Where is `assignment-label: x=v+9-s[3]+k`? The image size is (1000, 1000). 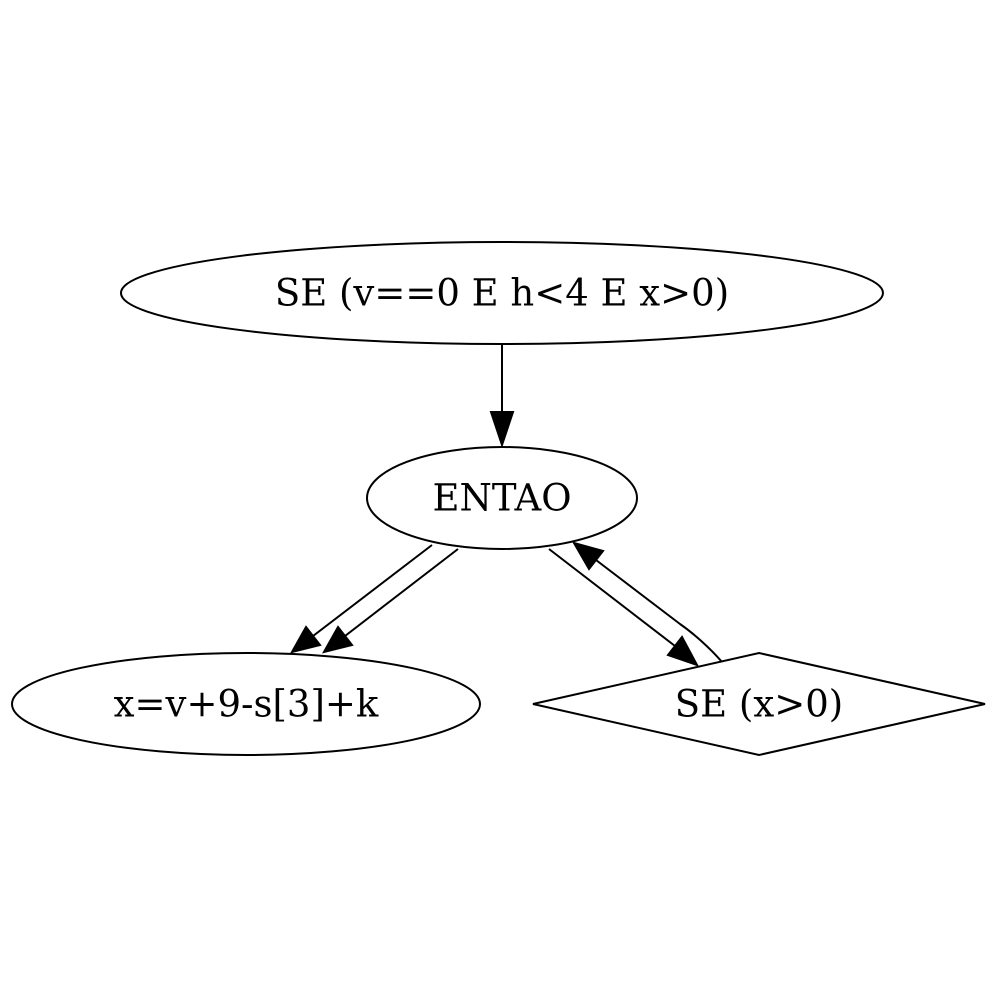 assignment-label: x=v+9-s[3]+k is located at coordinates (246, 704).